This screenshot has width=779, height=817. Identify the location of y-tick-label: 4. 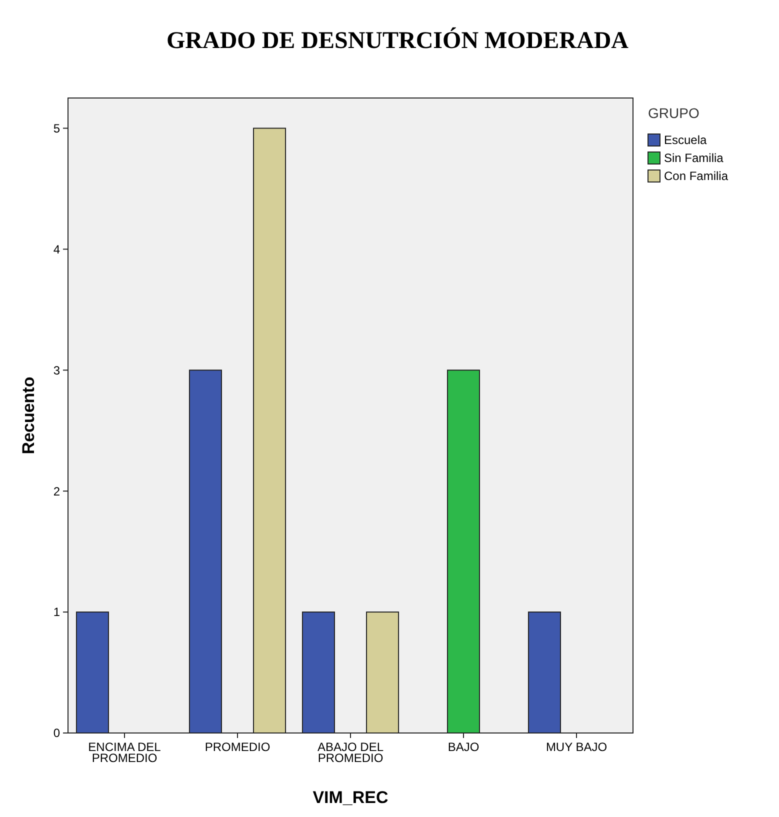
(56, 249).